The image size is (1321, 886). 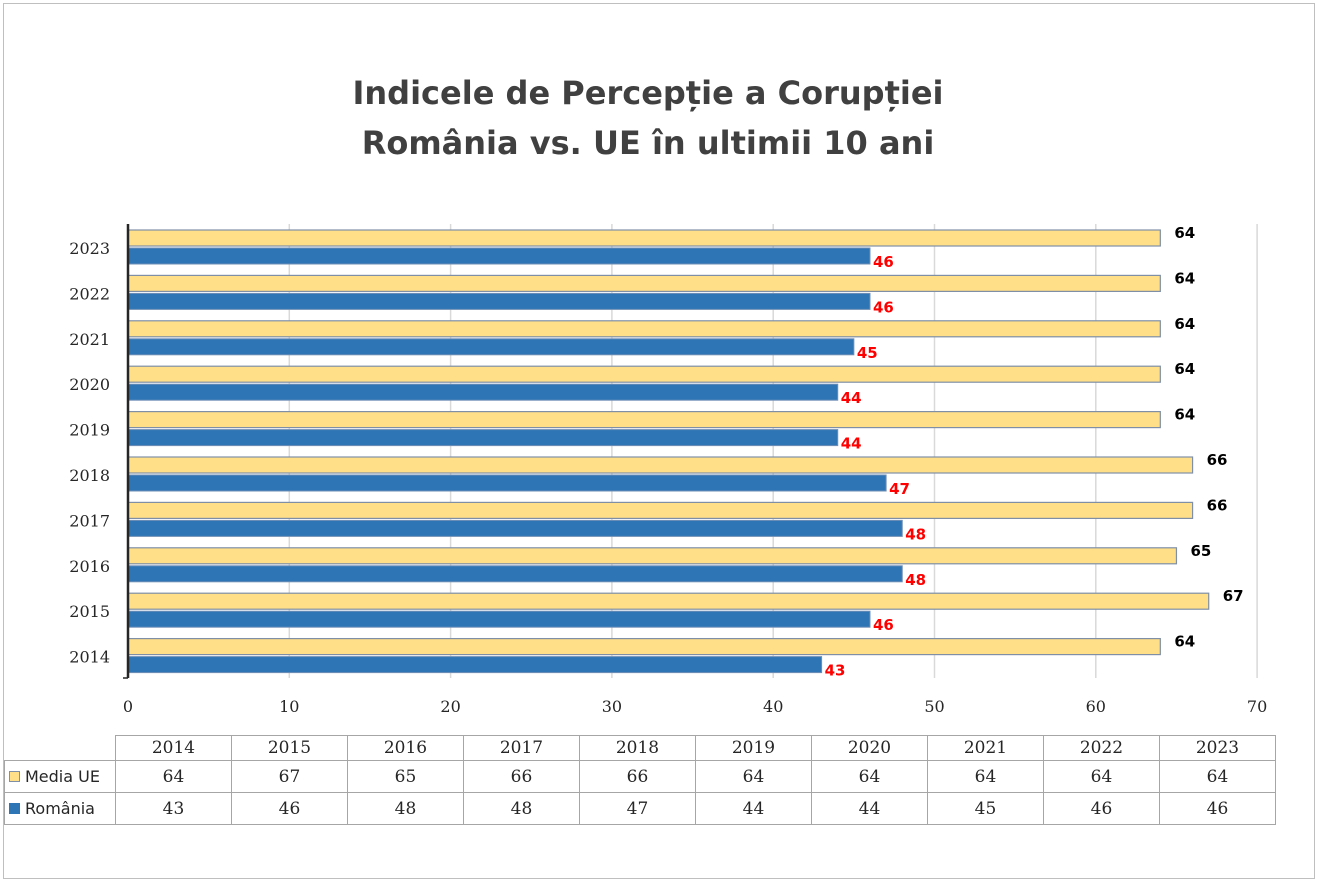 I want to click on x-tick-label: 0, so click(x=128, y=706).